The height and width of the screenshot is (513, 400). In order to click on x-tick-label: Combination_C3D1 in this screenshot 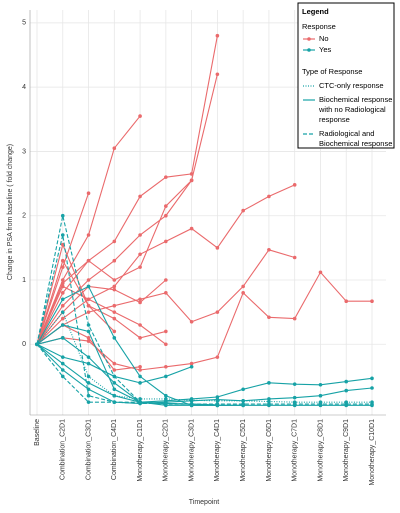, I will do `click(88, 449)`.